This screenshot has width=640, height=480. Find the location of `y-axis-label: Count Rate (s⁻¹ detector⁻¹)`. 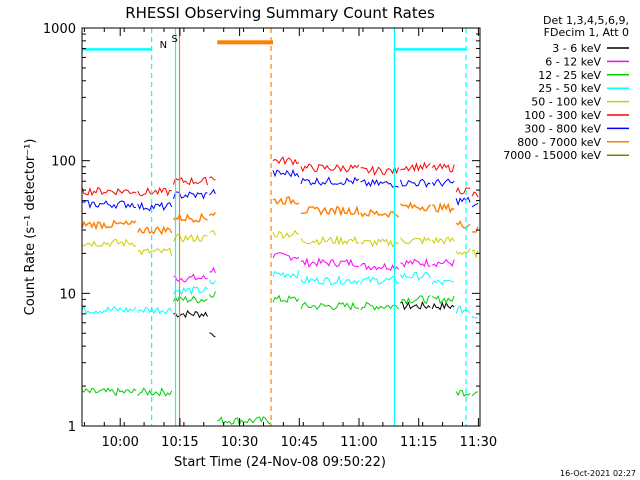

y-axis-label: Count Rate (s⁻¹ detector⁻¹) is located at coordinates (30, 227).